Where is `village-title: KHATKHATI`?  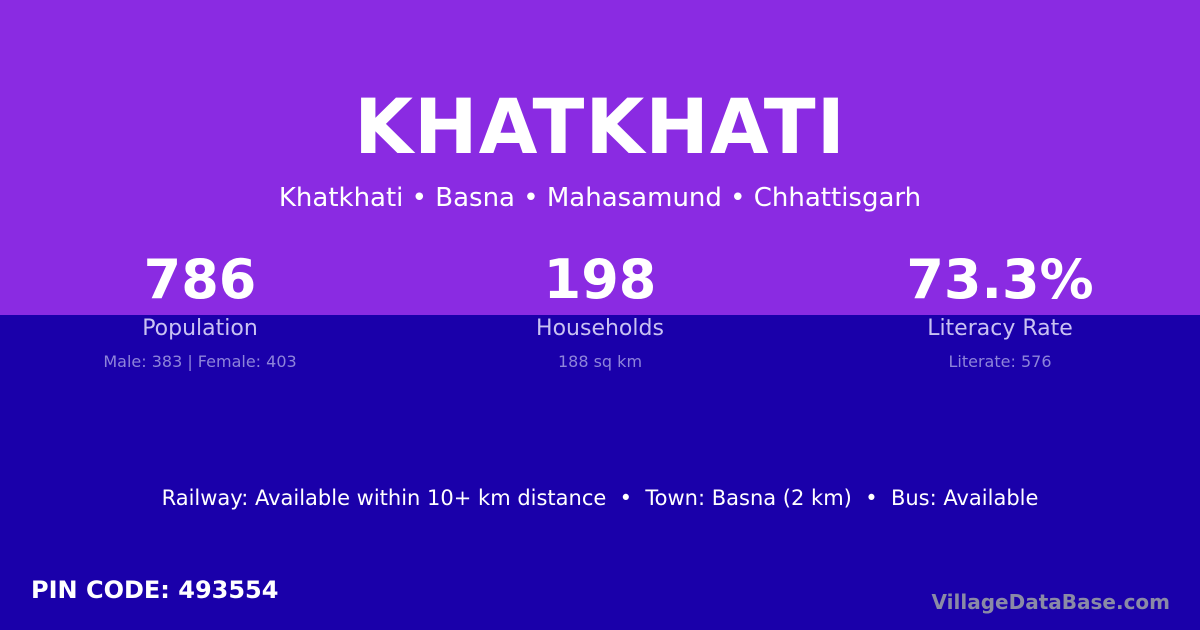
village-title: KHATKHATI is located at coordinates (600, 126).